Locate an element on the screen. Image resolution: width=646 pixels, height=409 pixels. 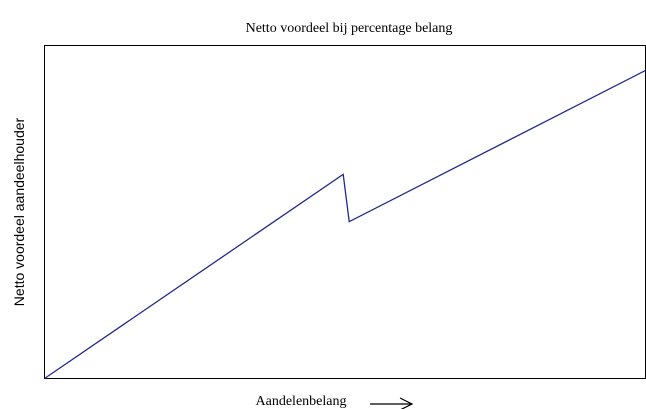
arrow is located at coordinates (392, 403).